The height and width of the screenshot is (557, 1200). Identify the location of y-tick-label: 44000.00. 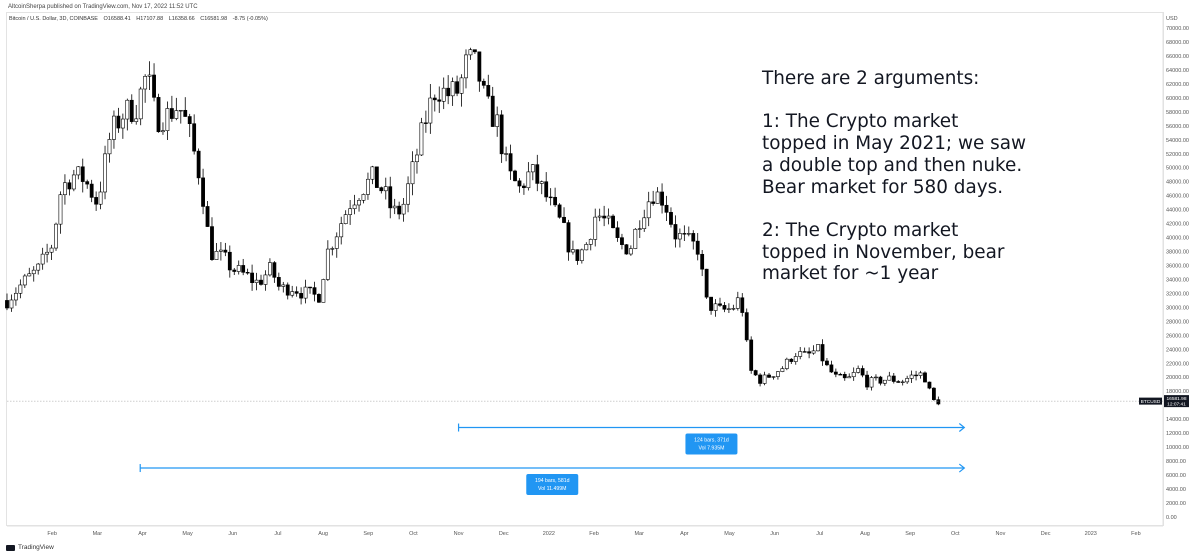
(1177, 211).